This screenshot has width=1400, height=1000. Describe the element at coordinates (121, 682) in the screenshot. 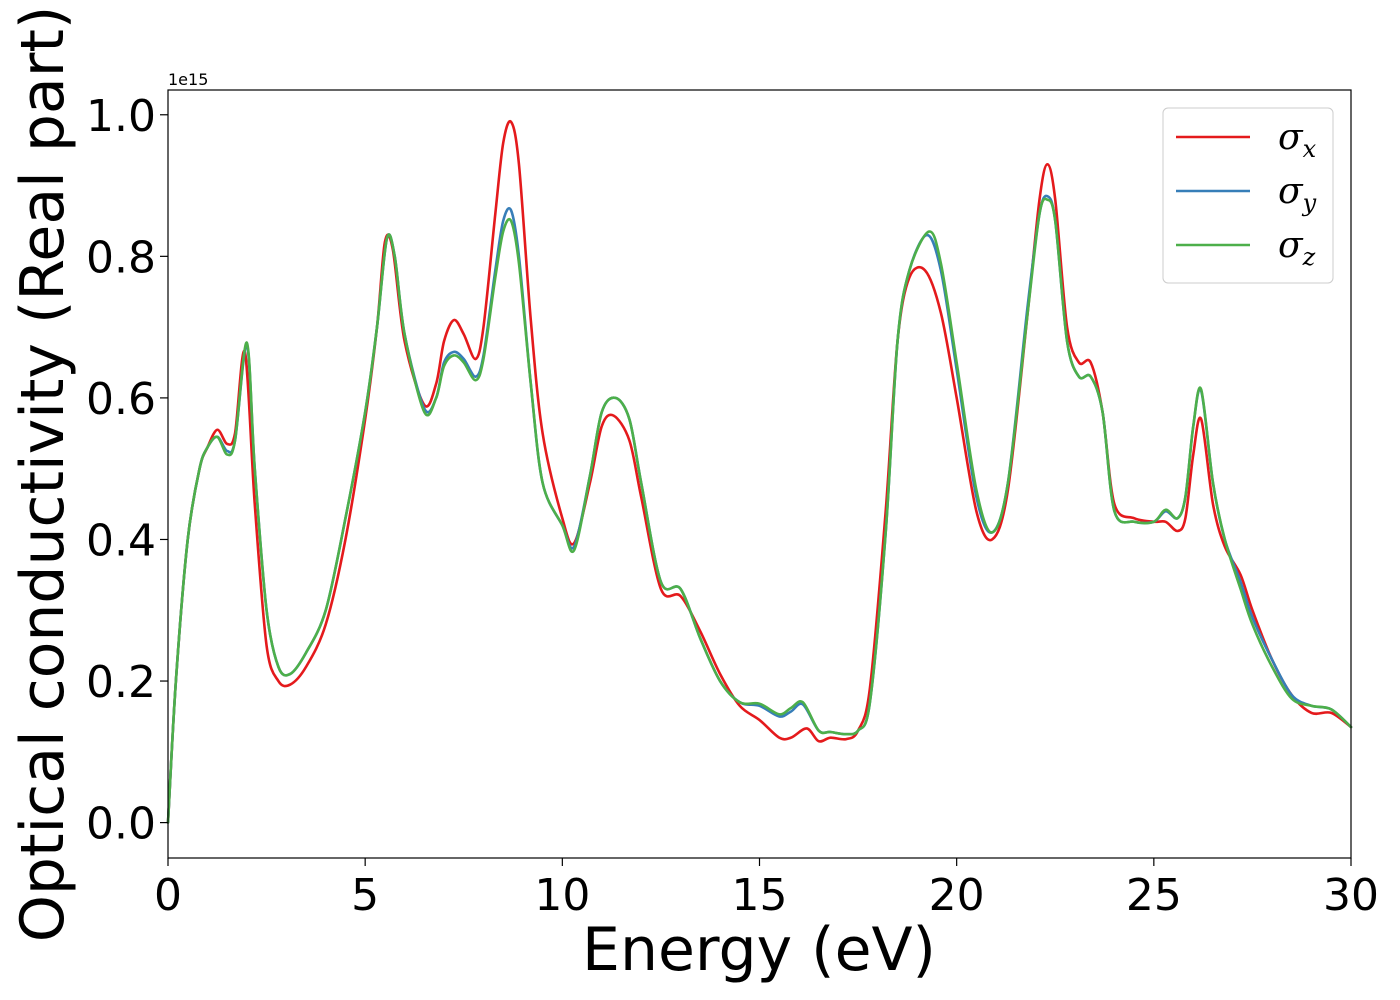

I see `y-tick-label: 0.2` at that location.